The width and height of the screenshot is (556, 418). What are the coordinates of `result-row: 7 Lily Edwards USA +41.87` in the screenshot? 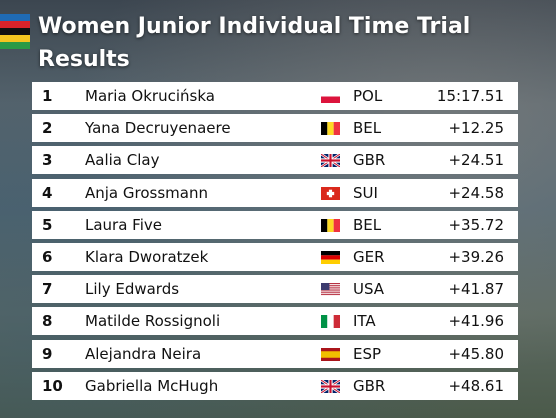 It's located at (275, 289).